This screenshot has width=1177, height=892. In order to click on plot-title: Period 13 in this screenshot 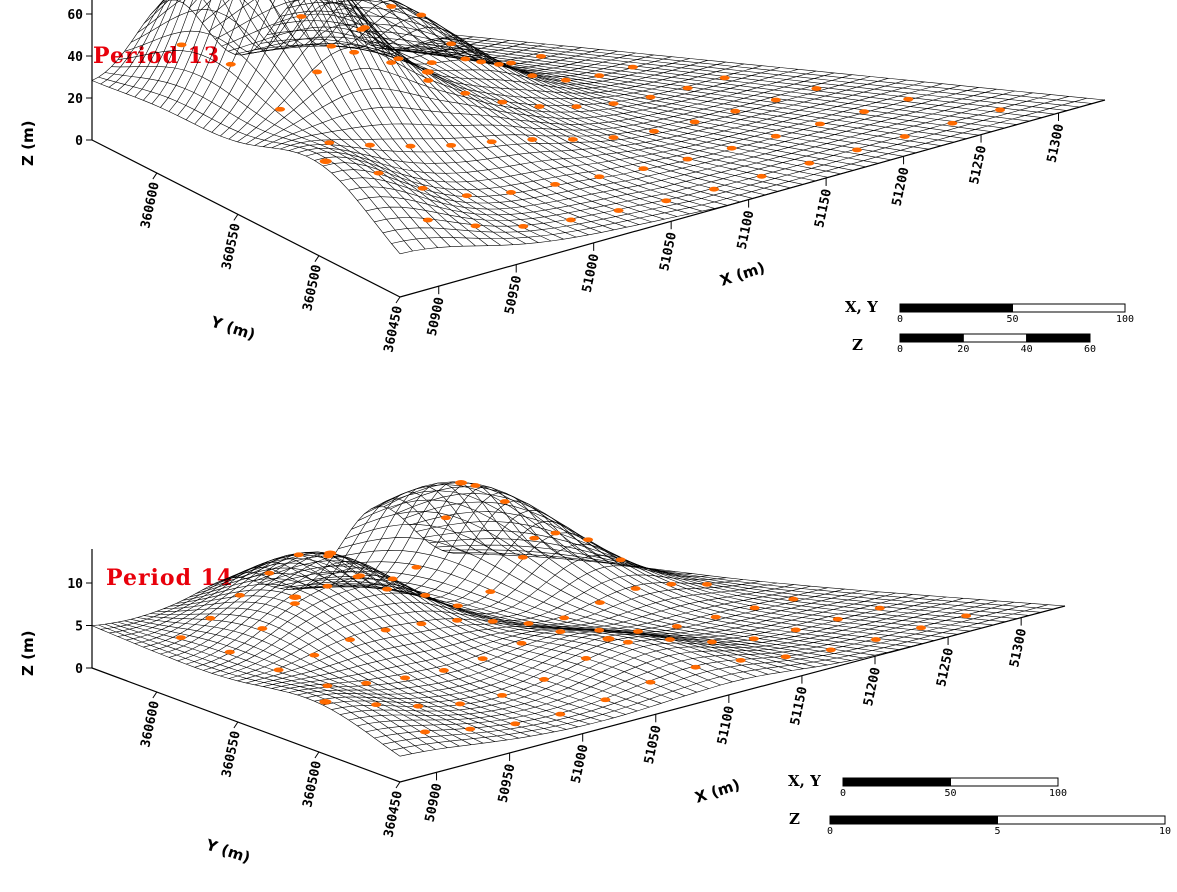, I will do `click(156, 56)`.